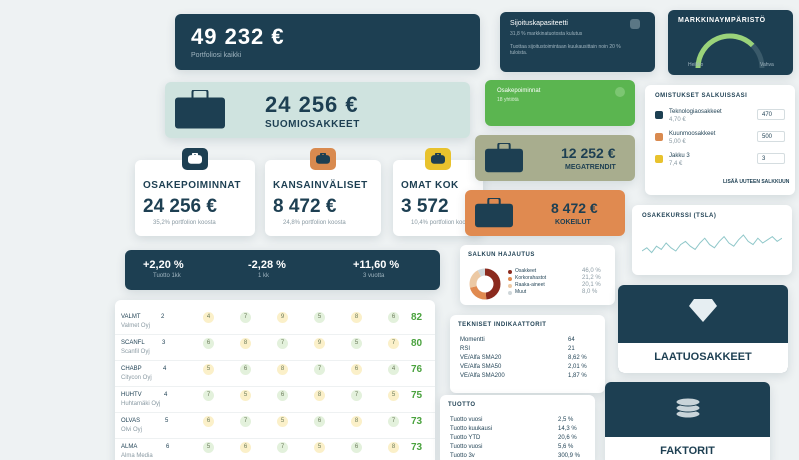 The width and height of the screenshot is (799, 460). What do you see at coordinates (771, 136) in the screenshot?
I see `quantity-input: 500` at bounding box center [771, 136].